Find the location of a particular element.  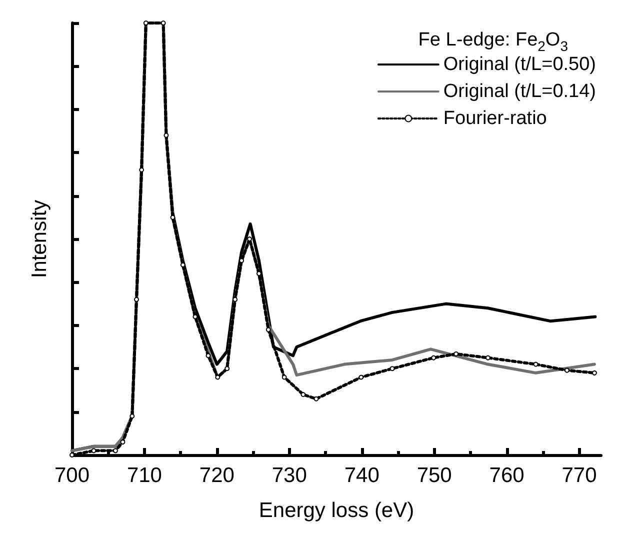

x-tick-label: 700 is located at coordinates (72, 475).